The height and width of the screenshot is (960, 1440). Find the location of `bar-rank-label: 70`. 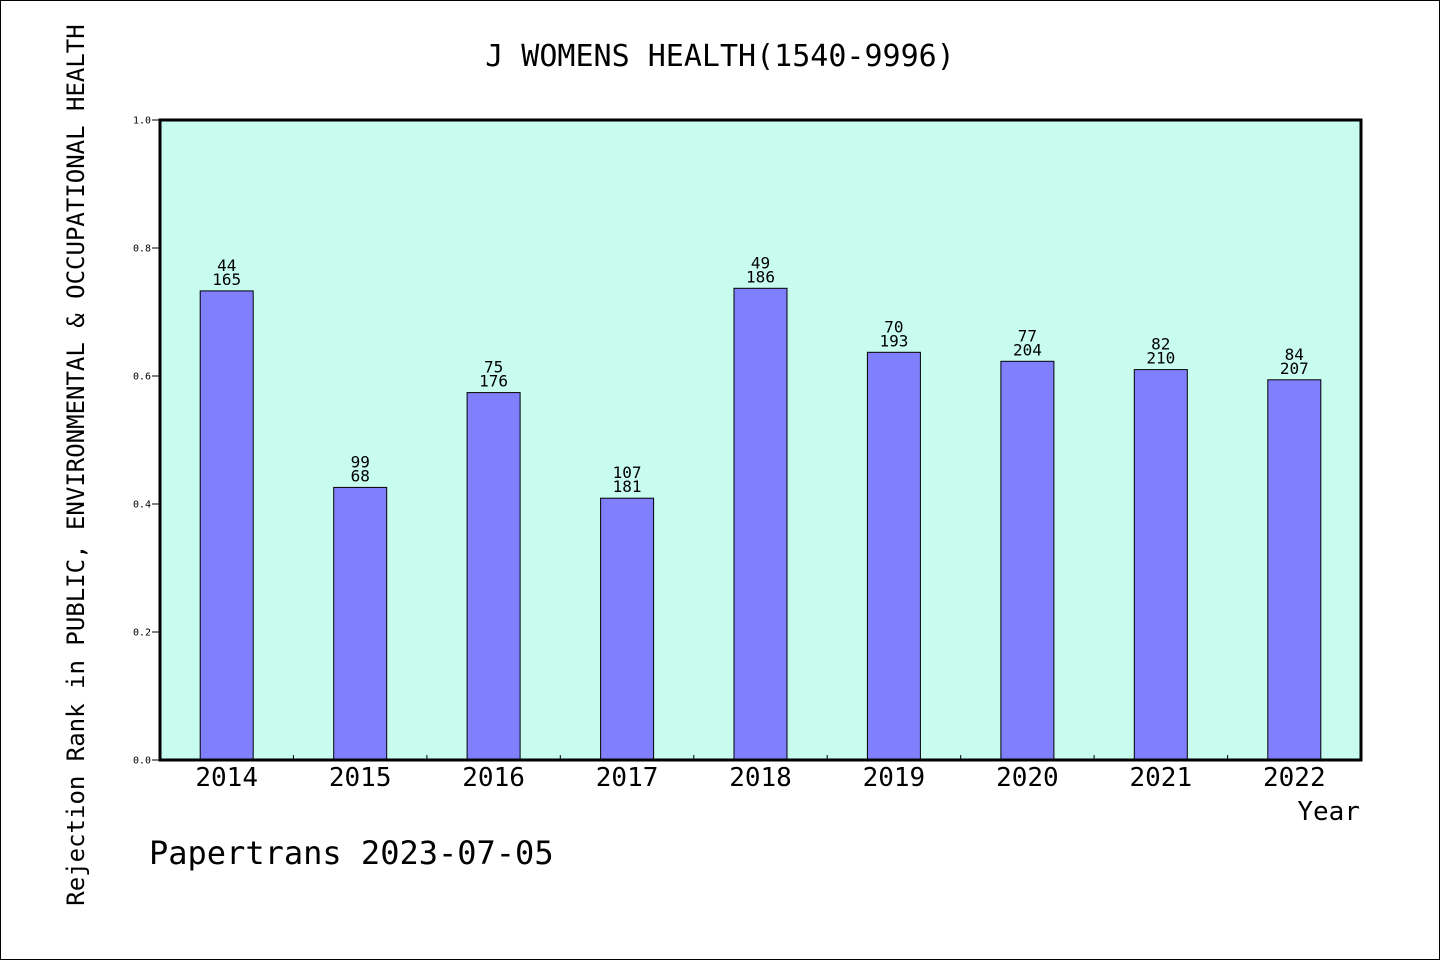

bar-rank-label: 70 is located at coordinates (893, 326).